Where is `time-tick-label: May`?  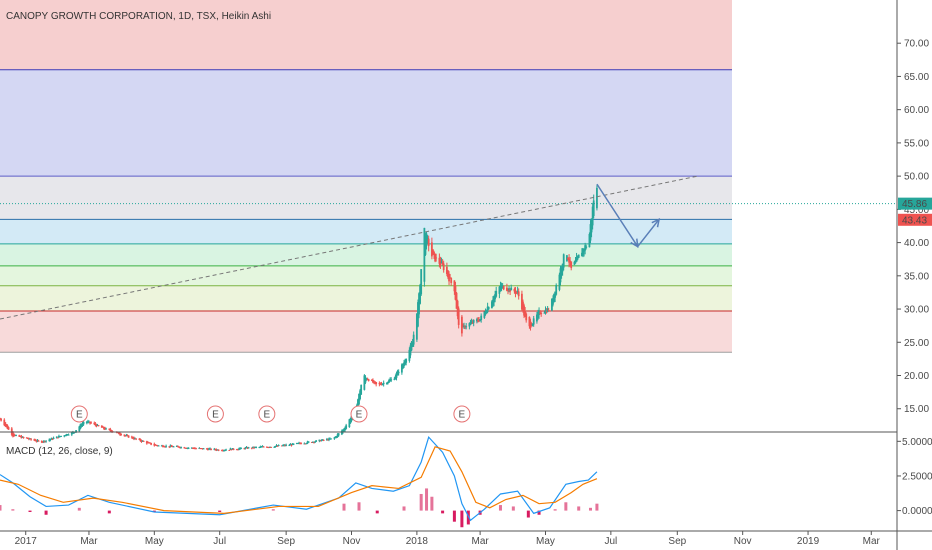 time-tick-label: May is located at coordinates (545, 541).